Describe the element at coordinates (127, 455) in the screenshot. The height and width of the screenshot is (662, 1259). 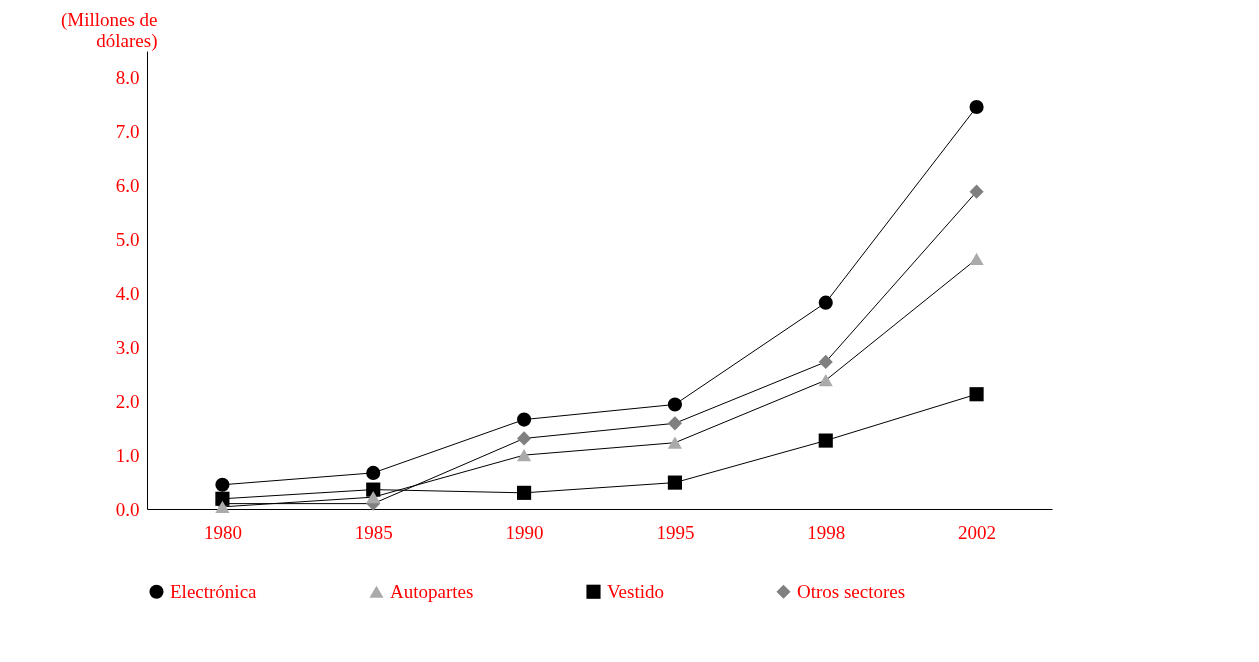
I see `y-tick-label: 1.0` at that location.